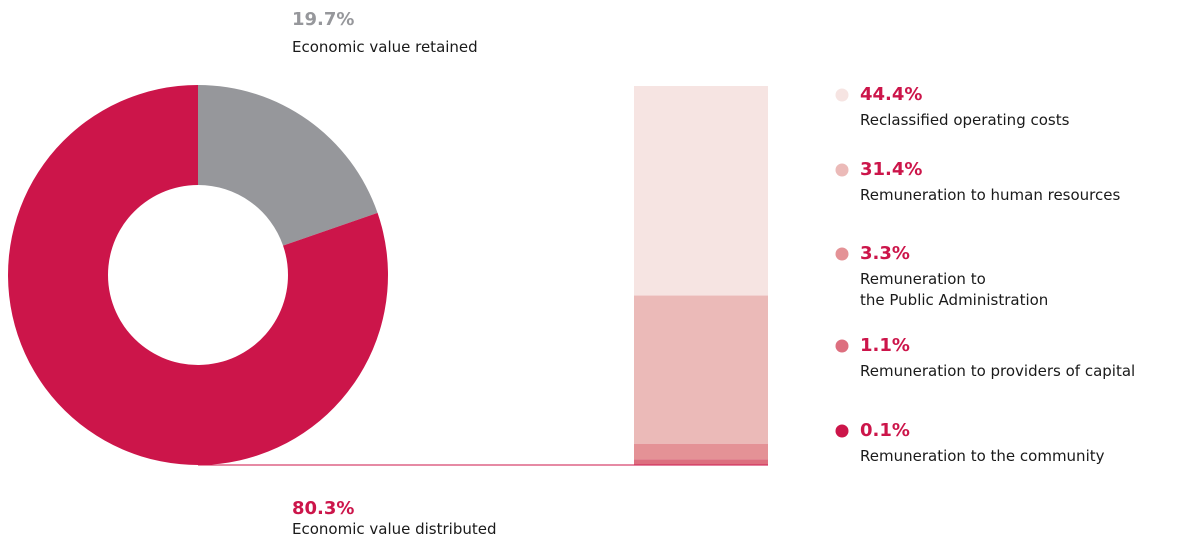 Image resolution: width=1187 pixels, height=539 pixels. Describe the element at coordinates (954, 300) in the screenshot. I see `legend-label-2: the Public Administration` at that location.